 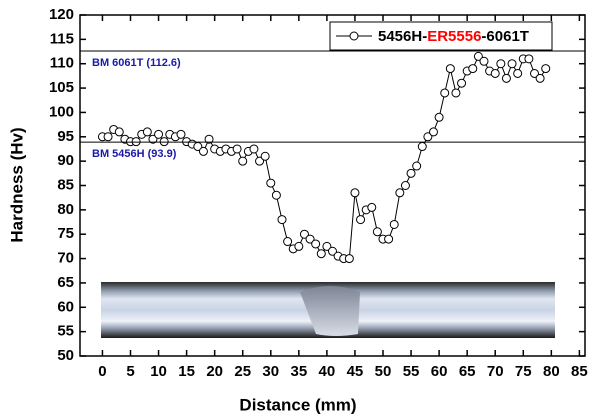 I want to click on legend-label-part: ER5556, so click(x=454, y=36).